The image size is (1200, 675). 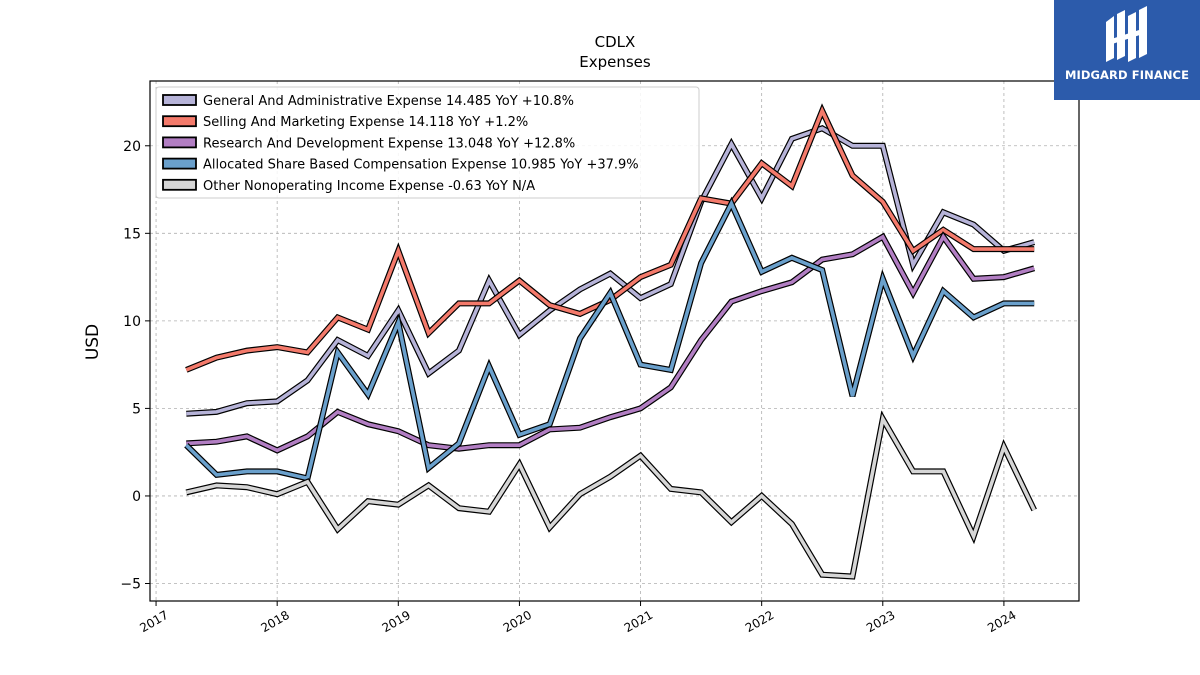 What do you see at coordinates (136, 497) in the screenshot?
I see `y-tick-label: 0` at bounding box center [136, 497].